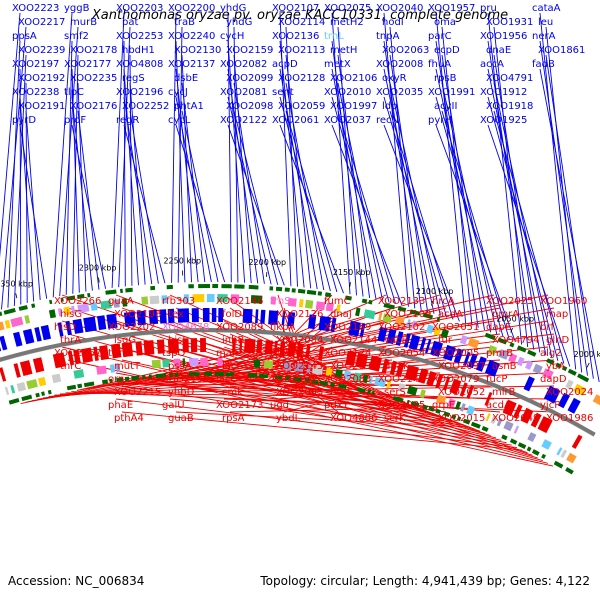 The width and height of the screenshot is (600, 600). I want to click on gene-label: XOO2089, so click(239, 327).